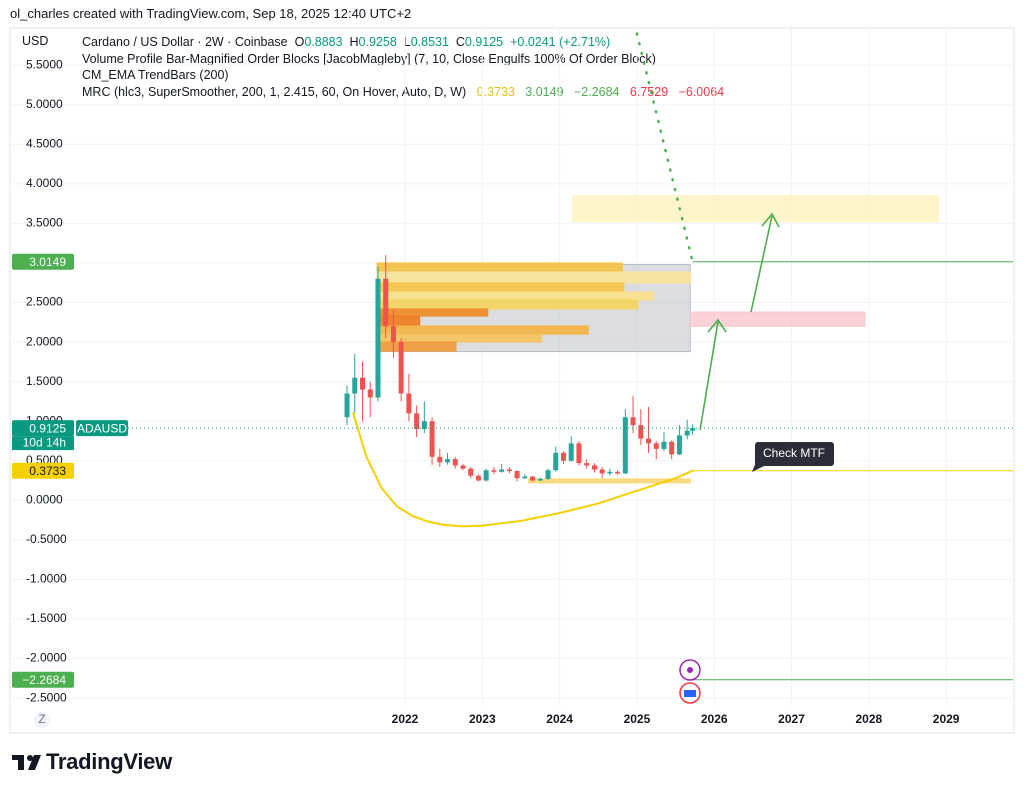  Describe the element at coordinates (791, 719) in the screenshot. I see `x-tick-label: 2027` at that location.